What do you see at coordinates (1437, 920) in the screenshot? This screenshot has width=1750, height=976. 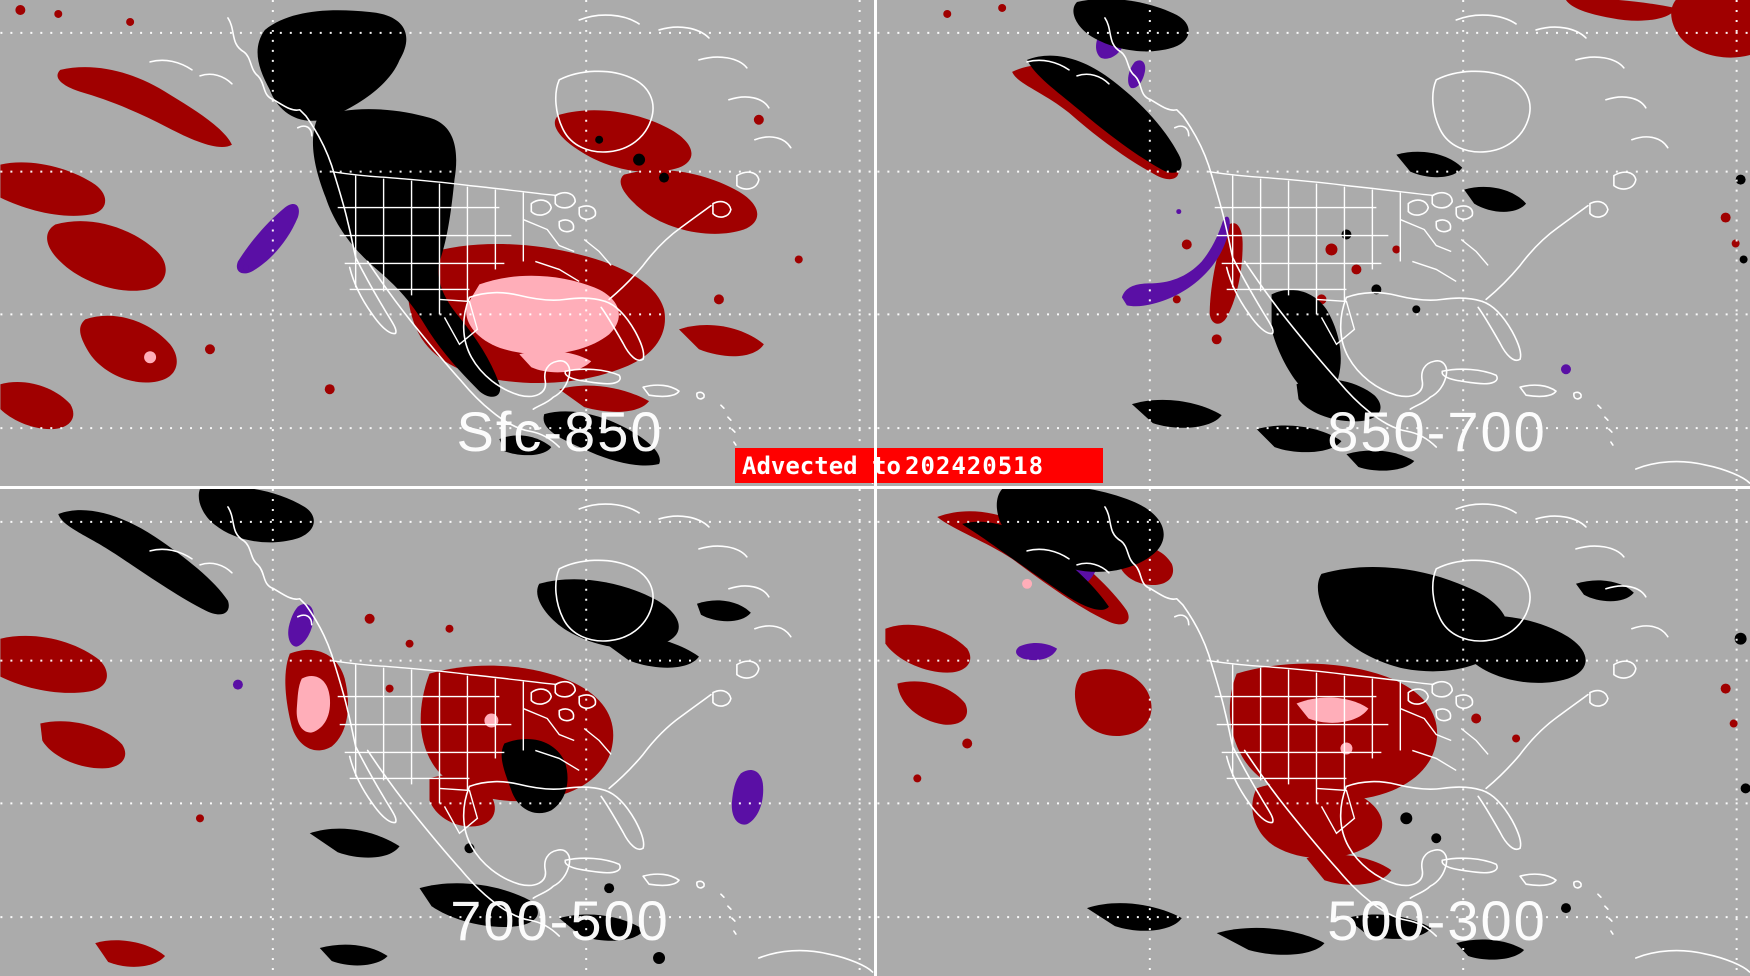 I see `panel-label-500-300: 500-300` at bounding box center [1437, 920].